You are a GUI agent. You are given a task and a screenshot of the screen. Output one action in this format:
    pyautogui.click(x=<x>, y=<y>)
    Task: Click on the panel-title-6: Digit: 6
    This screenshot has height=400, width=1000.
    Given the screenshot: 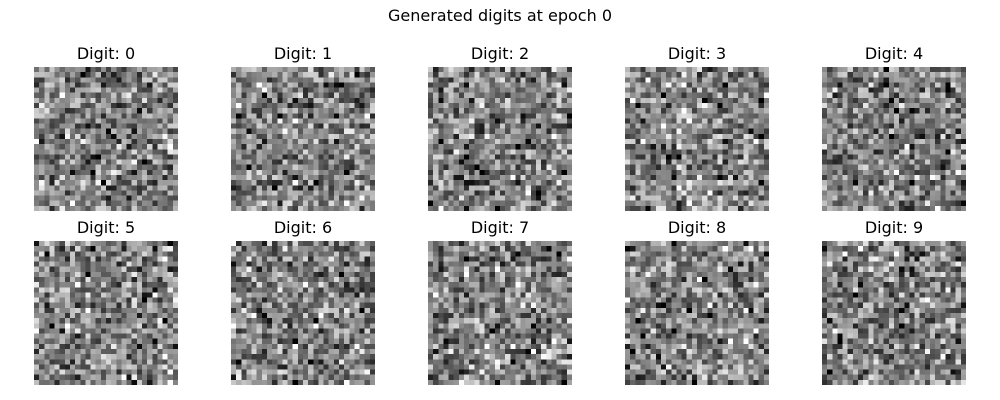 What is the action you would take?
    pyautogui.click(x=303, y=227)
    